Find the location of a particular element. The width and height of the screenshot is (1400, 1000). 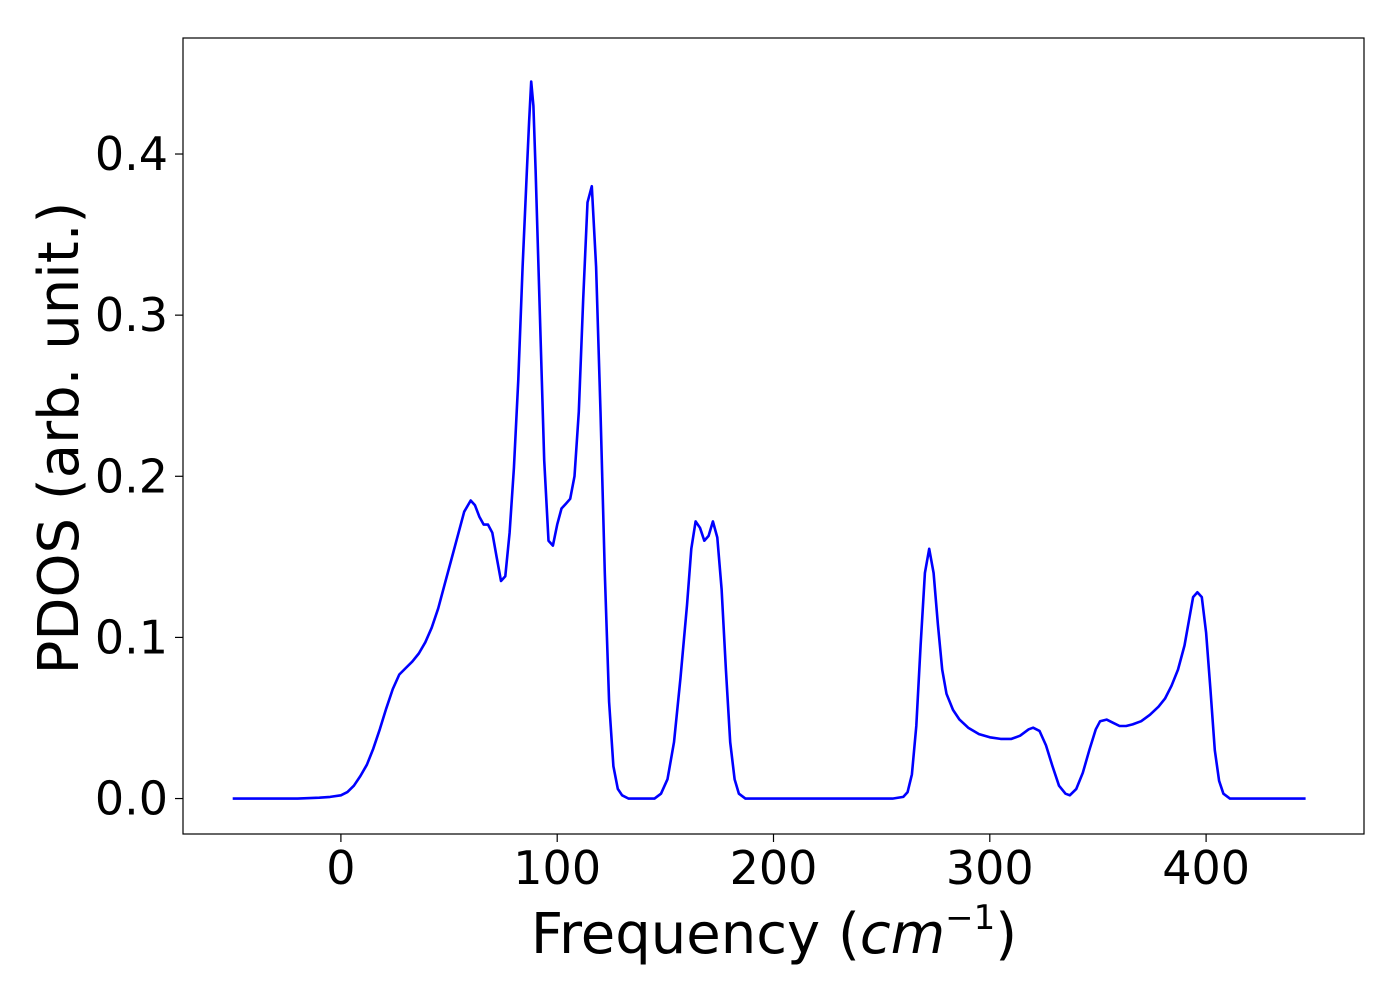

y-axis-label: PDOS (arb. unit.) is located at coordinates (59, 438).